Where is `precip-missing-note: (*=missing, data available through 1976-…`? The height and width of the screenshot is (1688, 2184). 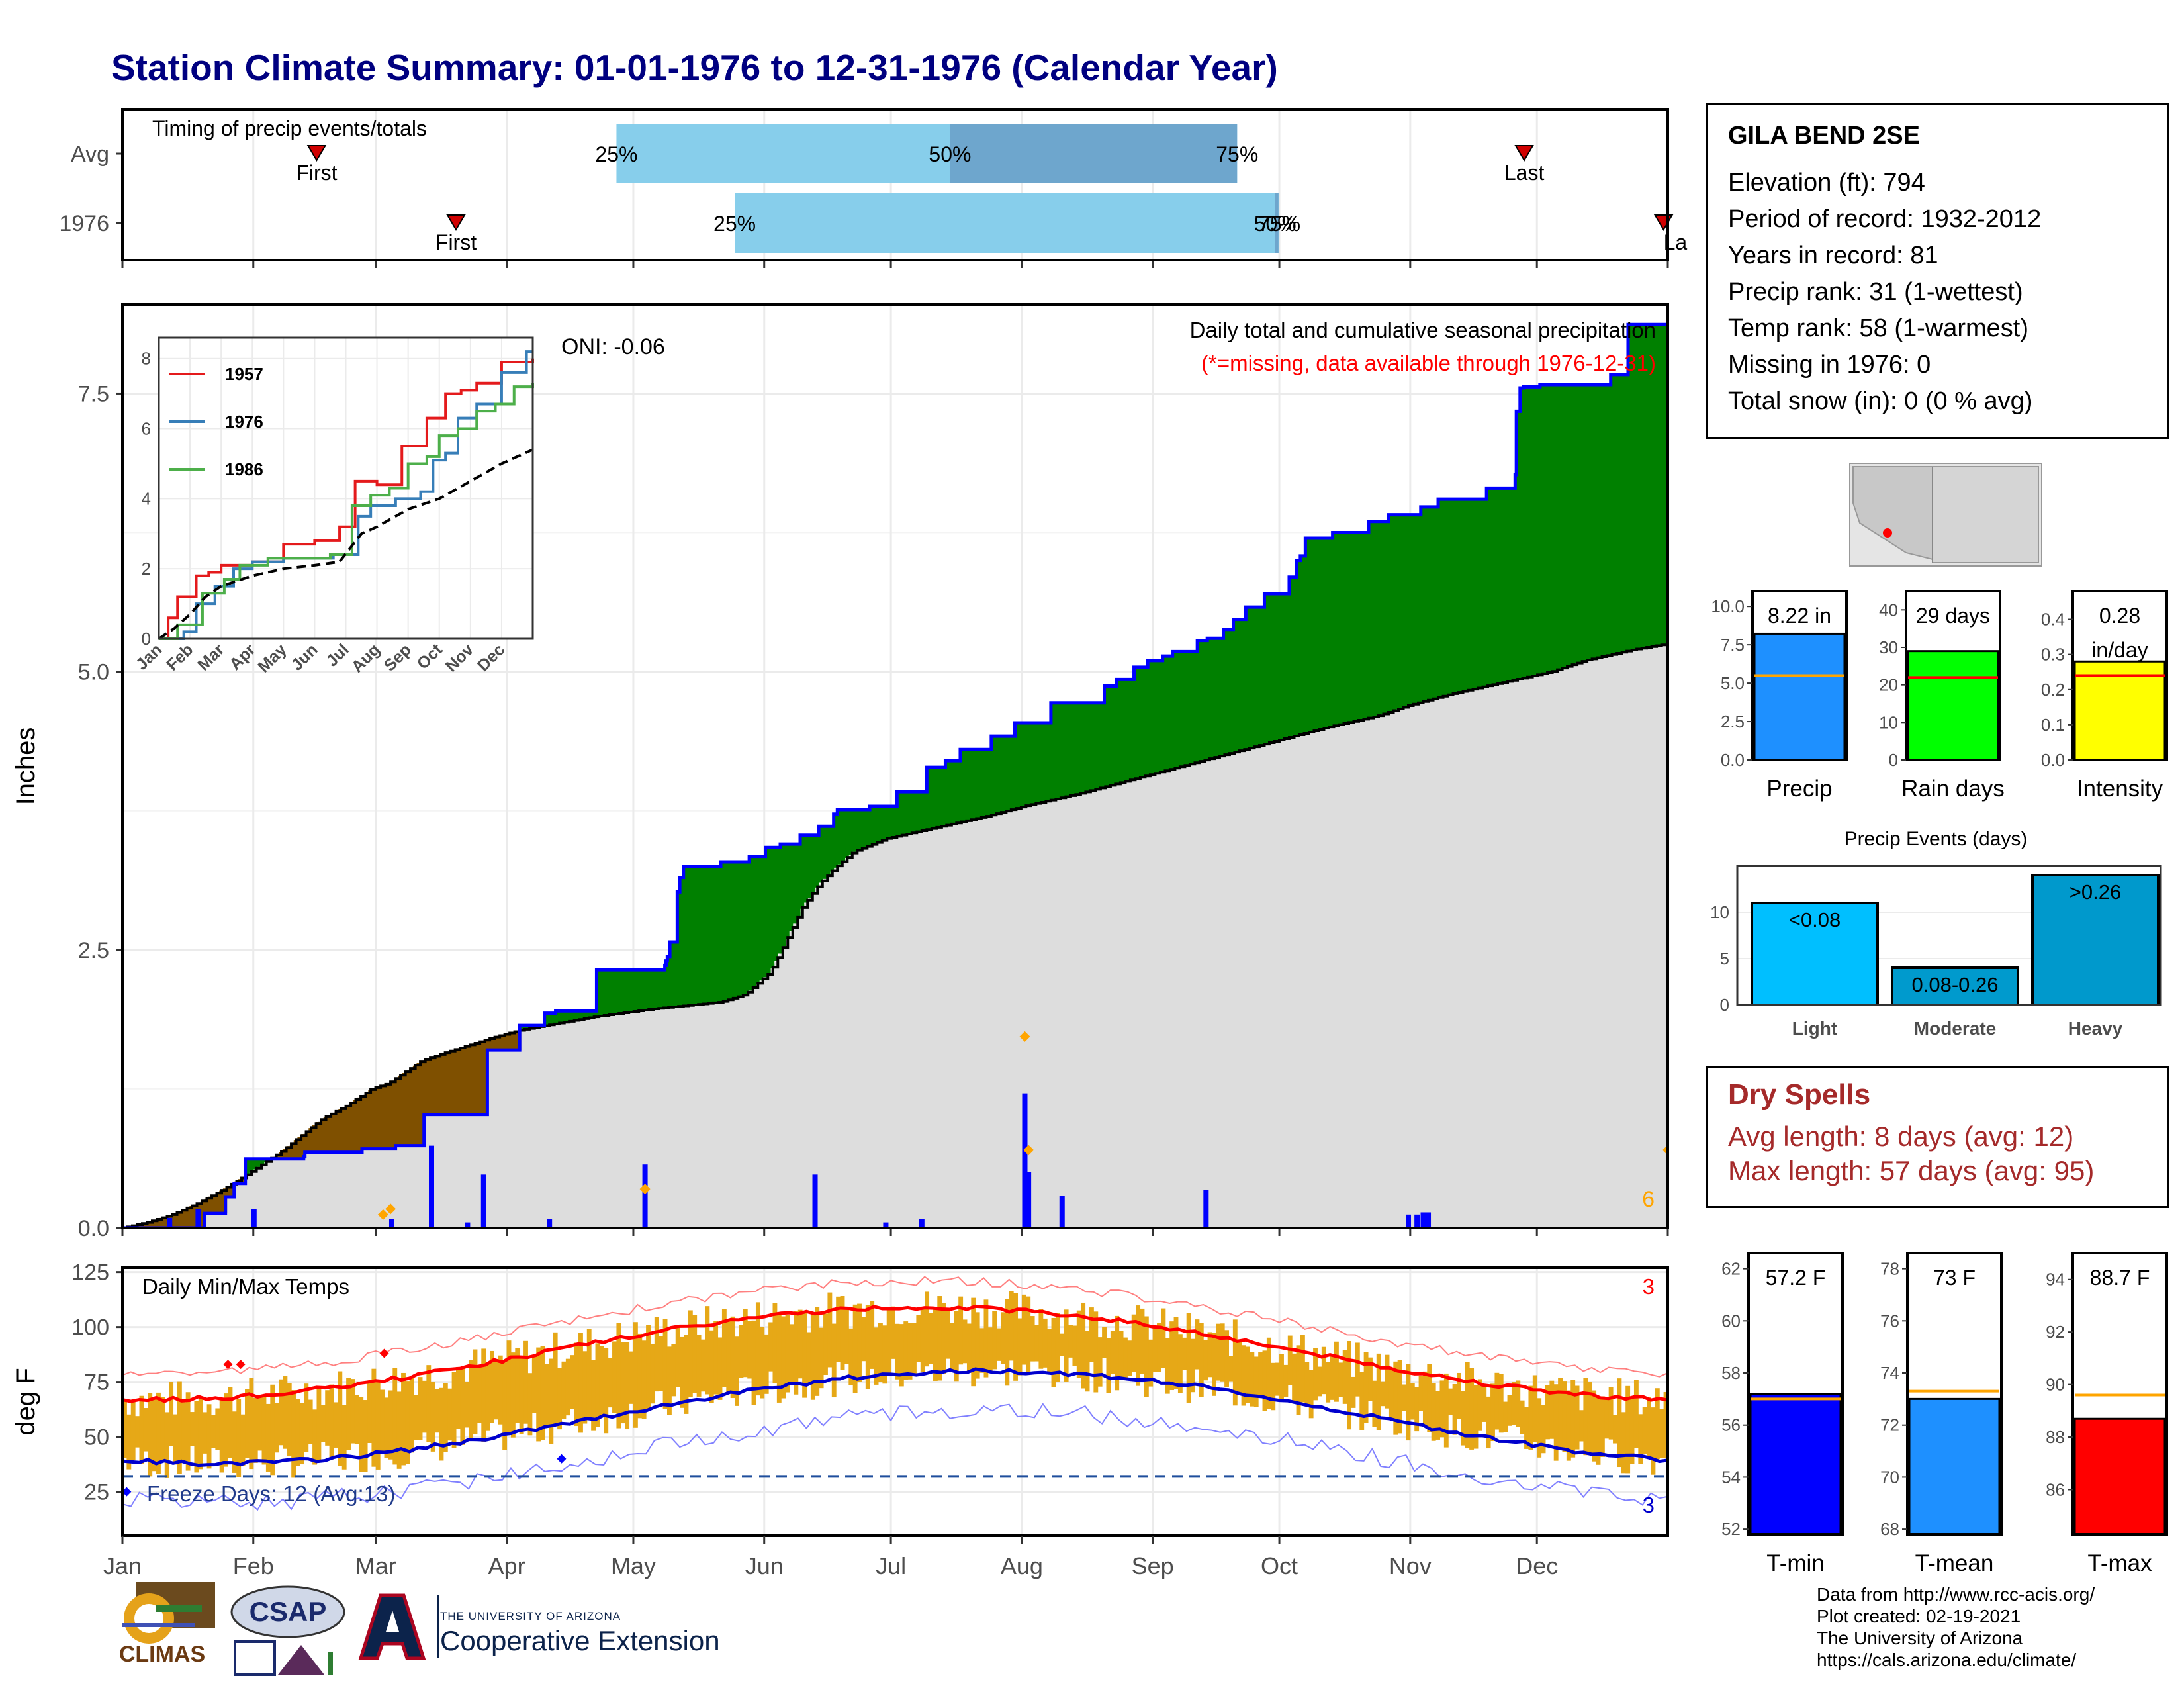
precip-missing-note: (*=missing, data available through 1976-… is located at coordinates (1428, 363).